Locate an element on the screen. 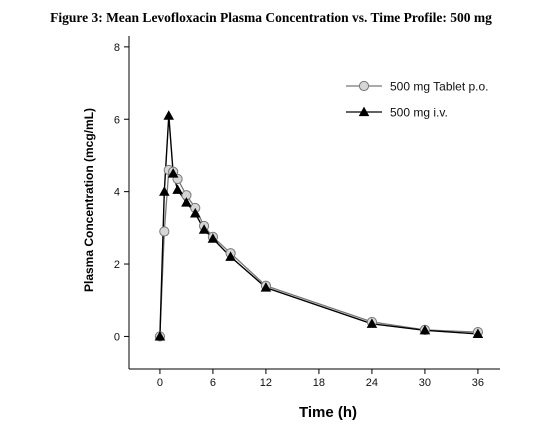  legend-item: 500 mg i.v. is located at coordinates (397, 113).